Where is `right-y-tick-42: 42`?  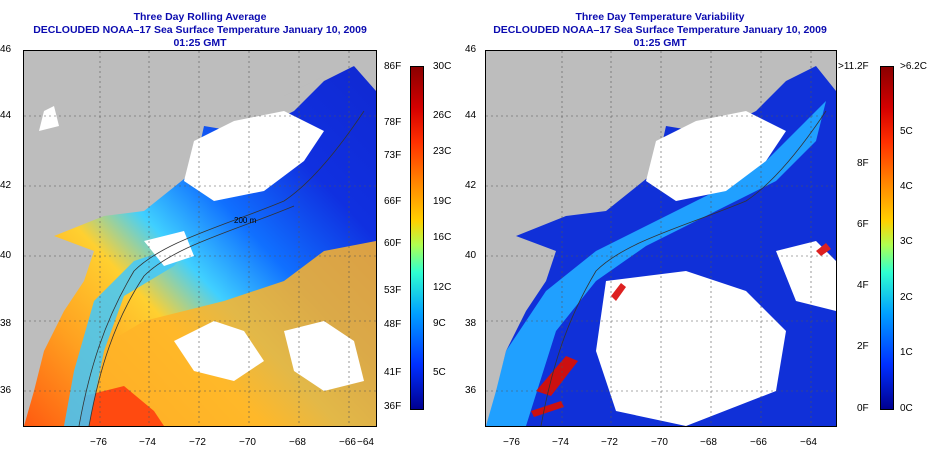
right-y-tick-42: 42 is located at coordinates (471, 185).